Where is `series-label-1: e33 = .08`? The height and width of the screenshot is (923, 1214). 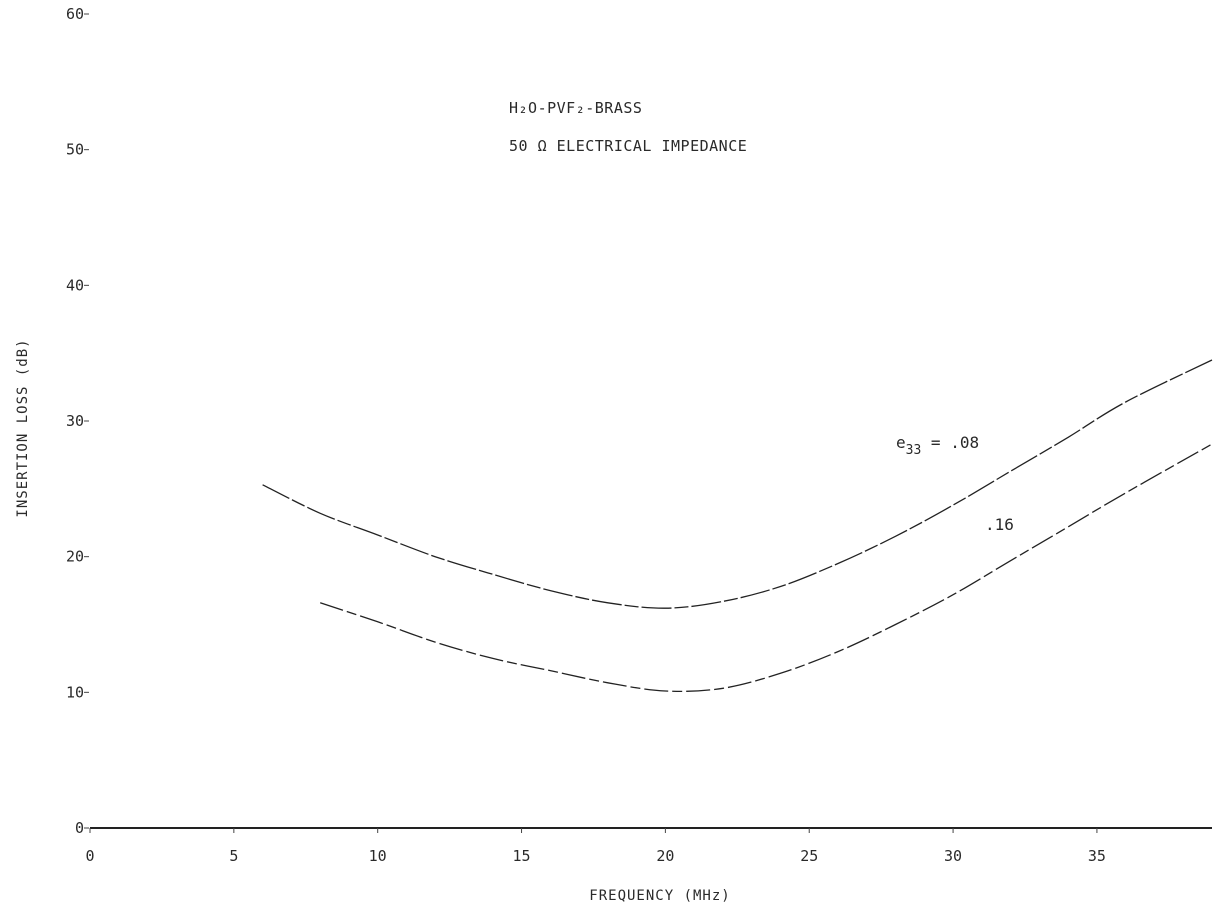 series-label-1: e33 = .08 is located at coordinates (937, 445).